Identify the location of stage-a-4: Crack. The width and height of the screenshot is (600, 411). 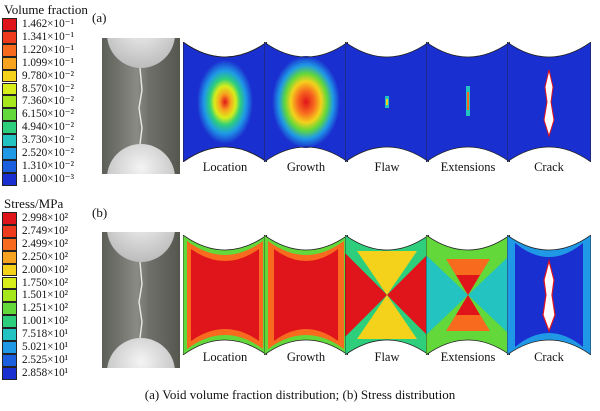
(549, 167).